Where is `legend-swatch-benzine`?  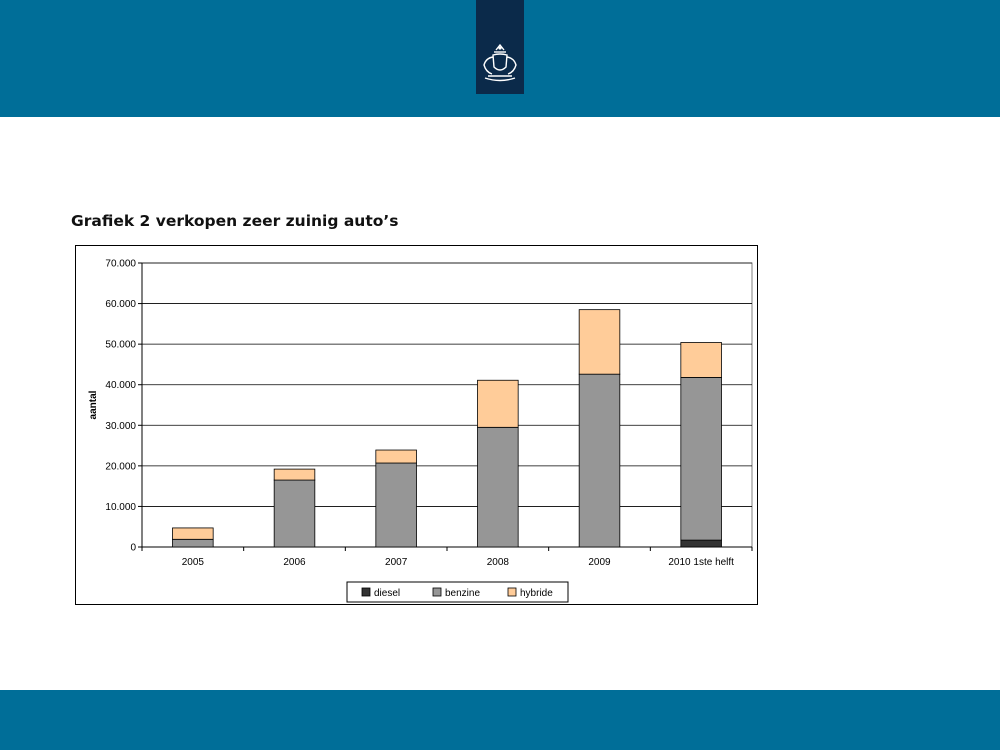 legend-swatch-benzine is located at coordinates (437, 592).